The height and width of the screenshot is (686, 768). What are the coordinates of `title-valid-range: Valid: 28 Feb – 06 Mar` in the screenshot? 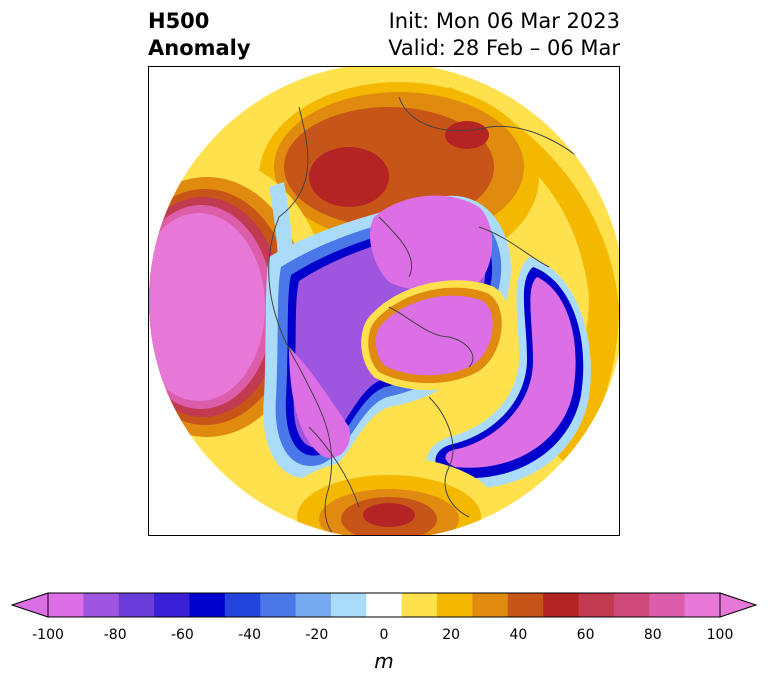 It's located at (504, 48).